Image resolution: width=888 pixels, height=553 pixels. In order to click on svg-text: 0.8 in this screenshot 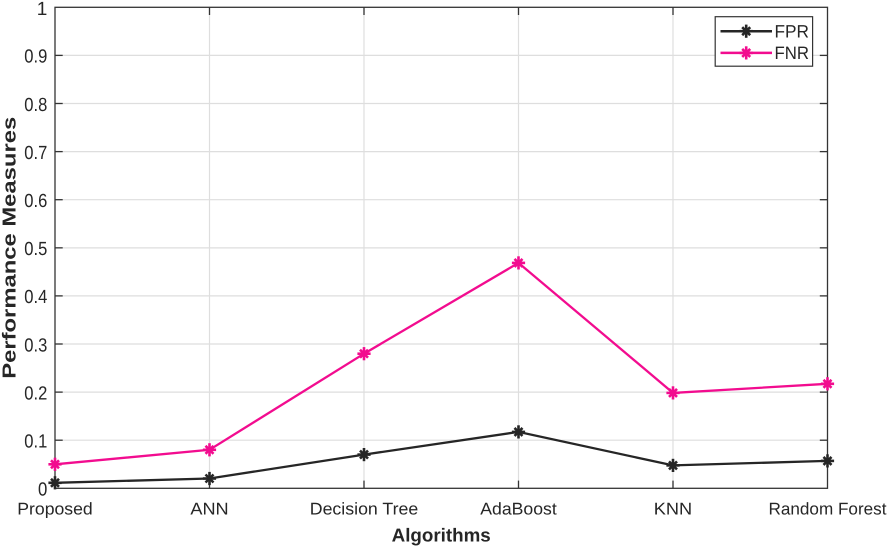, I will do `click(35, 105)`.